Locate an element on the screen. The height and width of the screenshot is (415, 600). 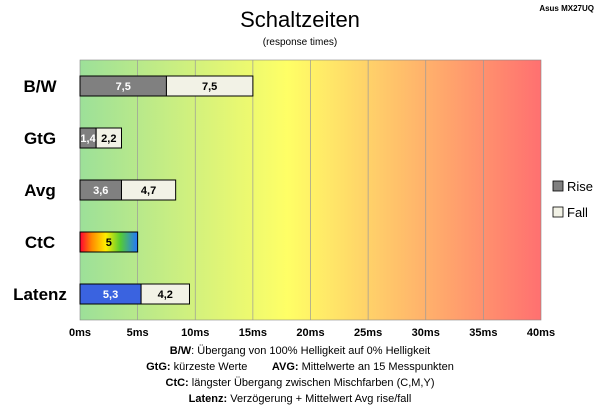
chart-subtitle: (response times) is located at coordinates (300, 42).